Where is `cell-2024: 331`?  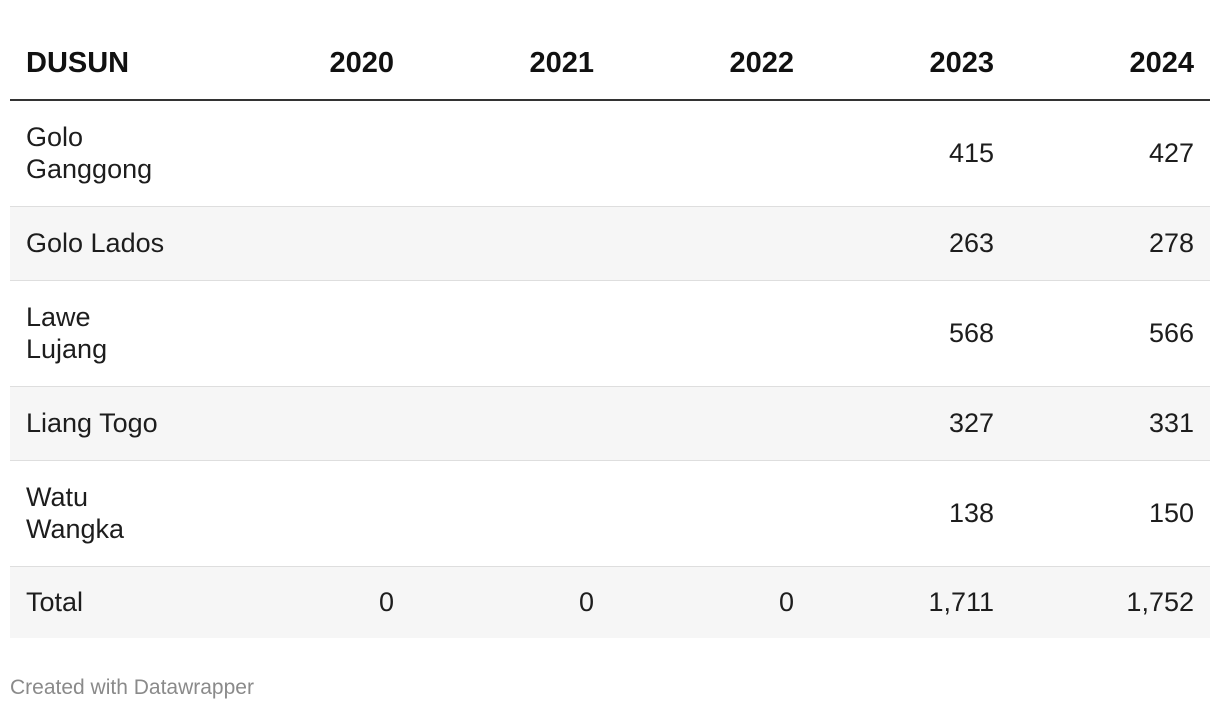
cell-2024: 331 is located at coordinates (1110, 423).